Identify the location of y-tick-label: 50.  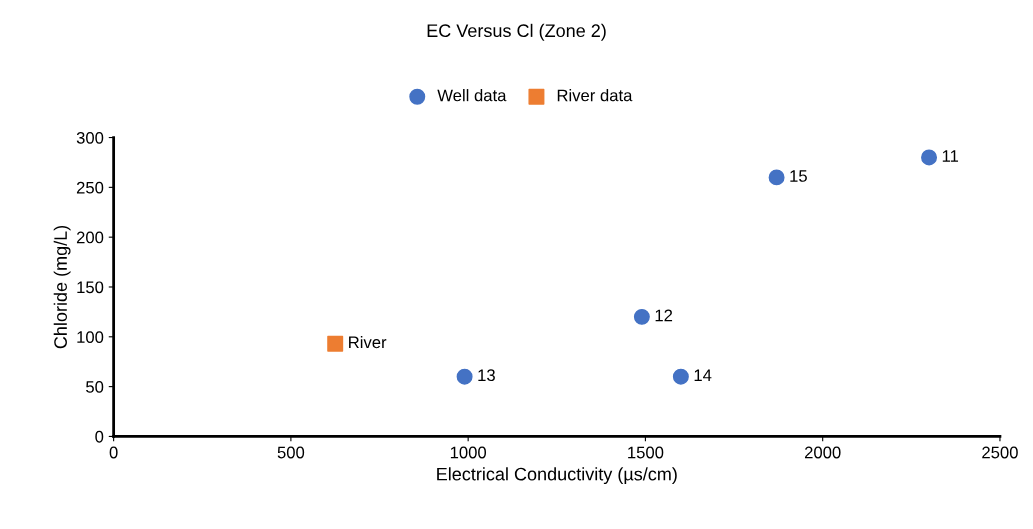
(95, 387).